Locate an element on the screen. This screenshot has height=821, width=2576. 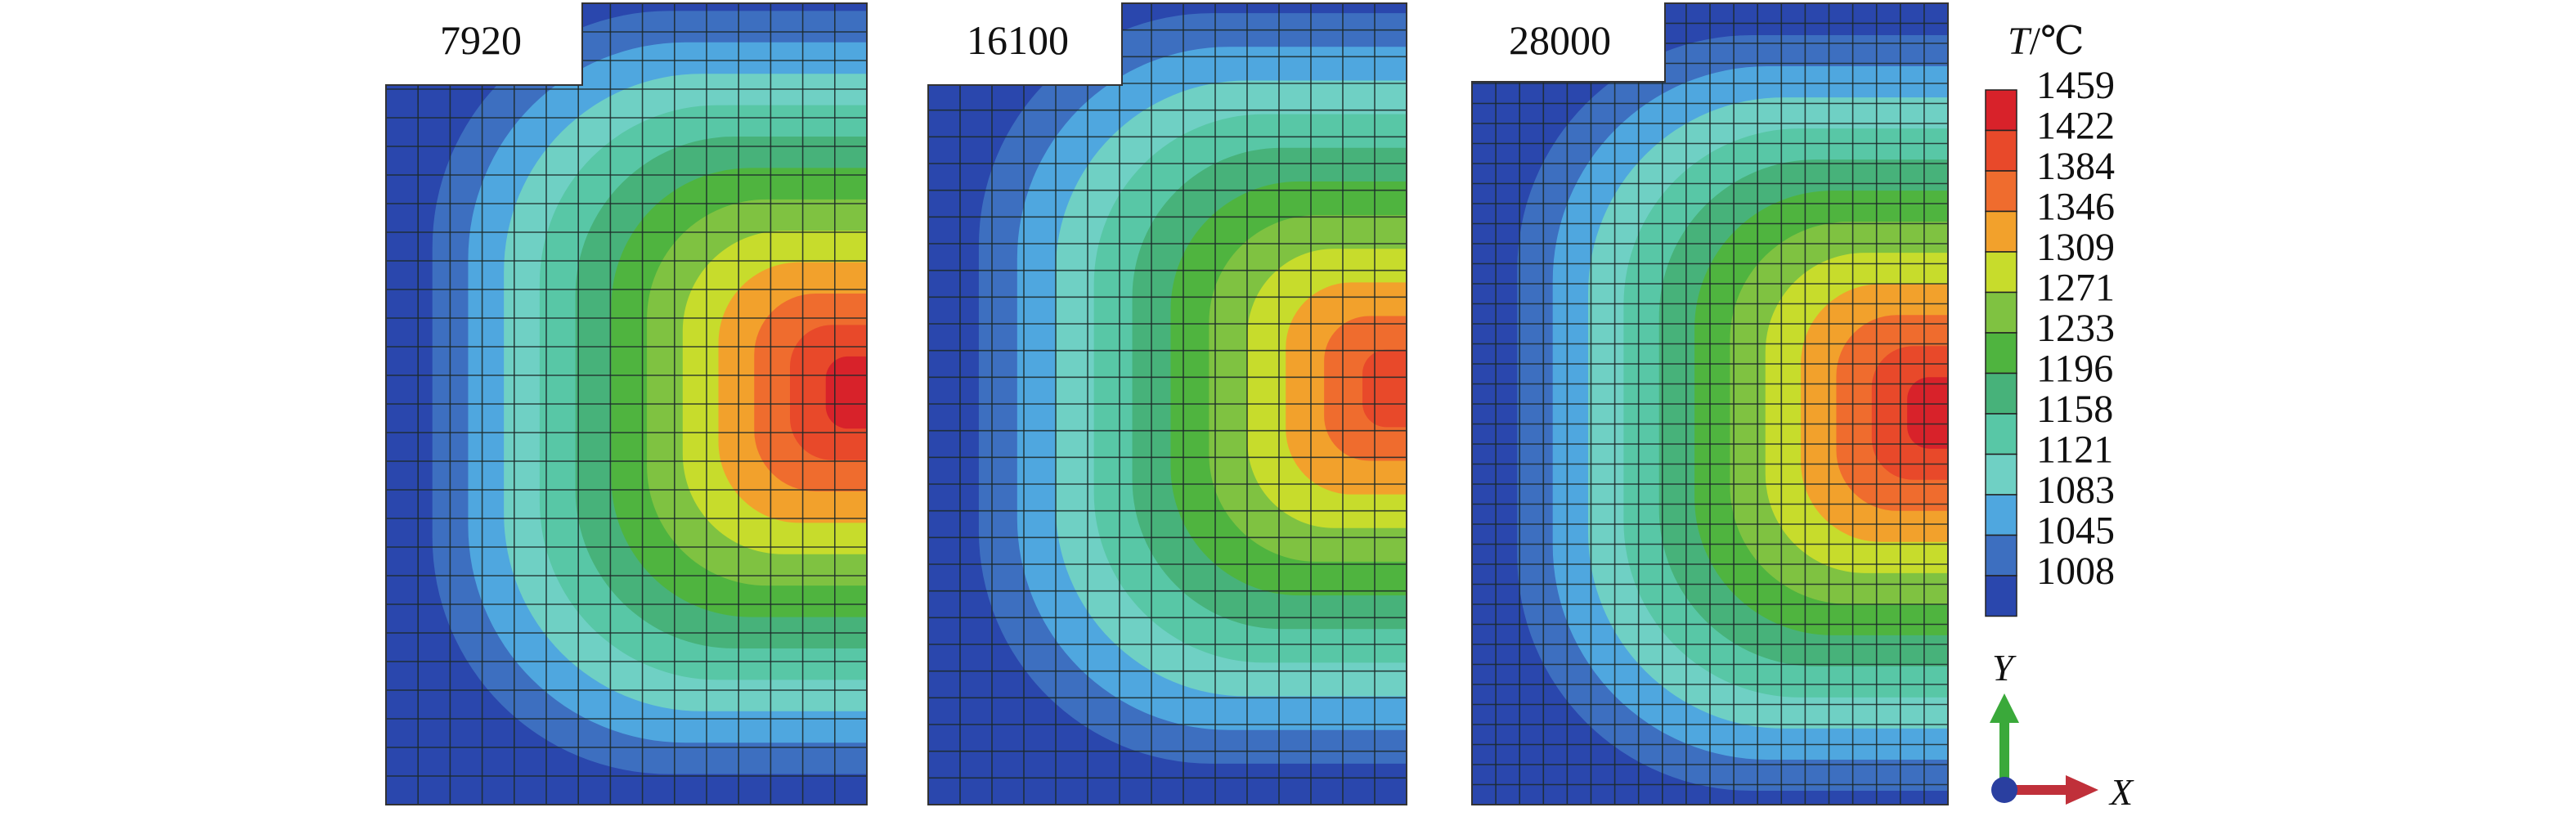
legend-value: 1422 is located at coordinates (2075, 127).